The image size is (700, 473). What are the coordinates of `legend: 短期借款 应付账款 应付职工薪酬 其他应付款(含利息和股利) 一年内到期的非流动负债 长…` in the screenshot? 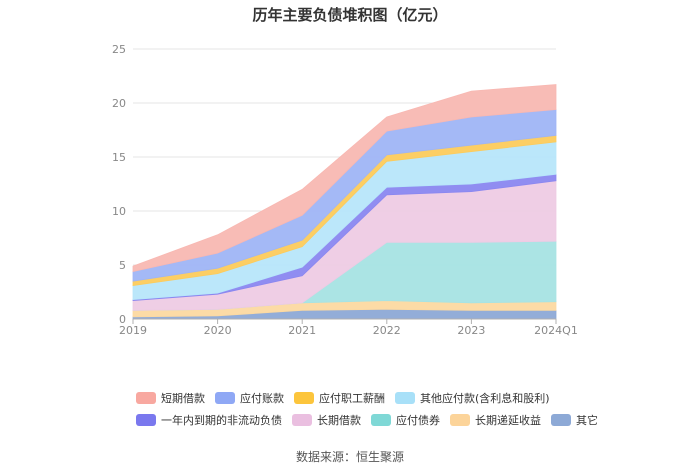 It's located at (376, 410).